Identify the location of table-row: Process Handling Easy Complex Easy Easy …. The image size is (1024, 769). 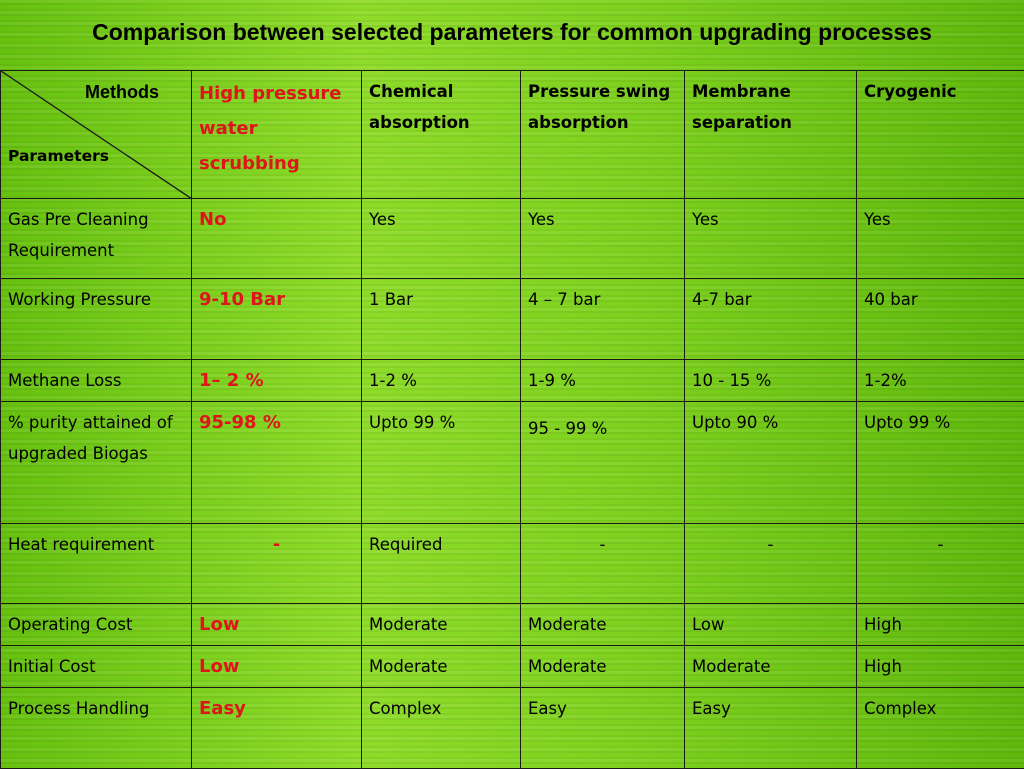
(512, 728).